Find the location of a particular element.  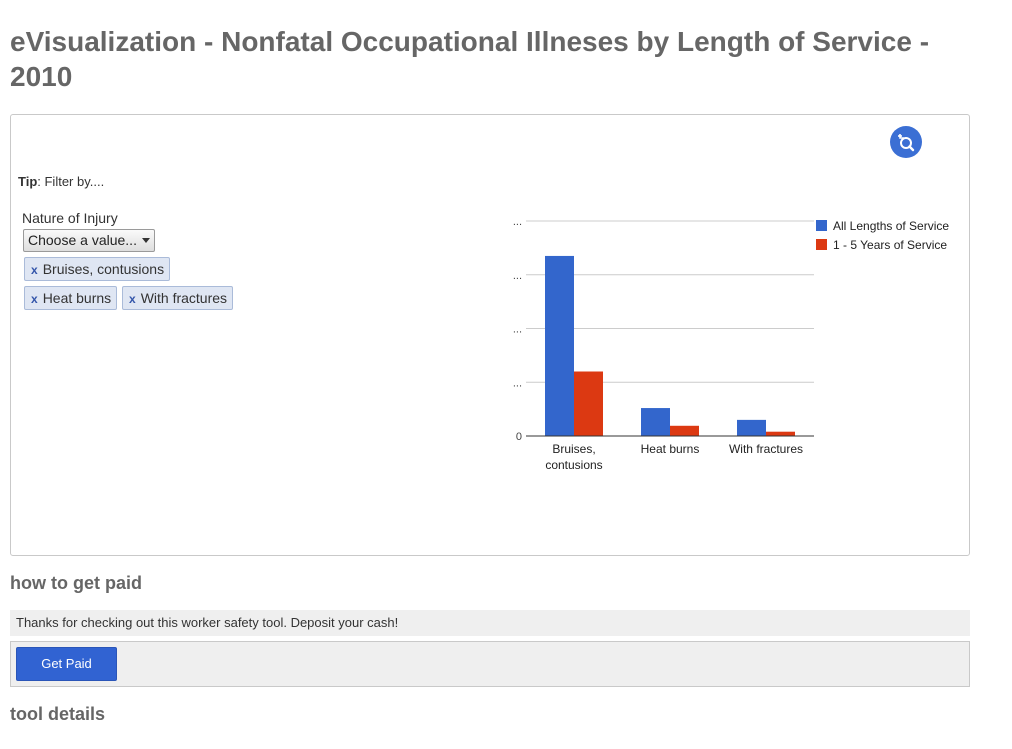

legend-item-all-lengths: All Lengths of Service is located at coordinates (882, 226).